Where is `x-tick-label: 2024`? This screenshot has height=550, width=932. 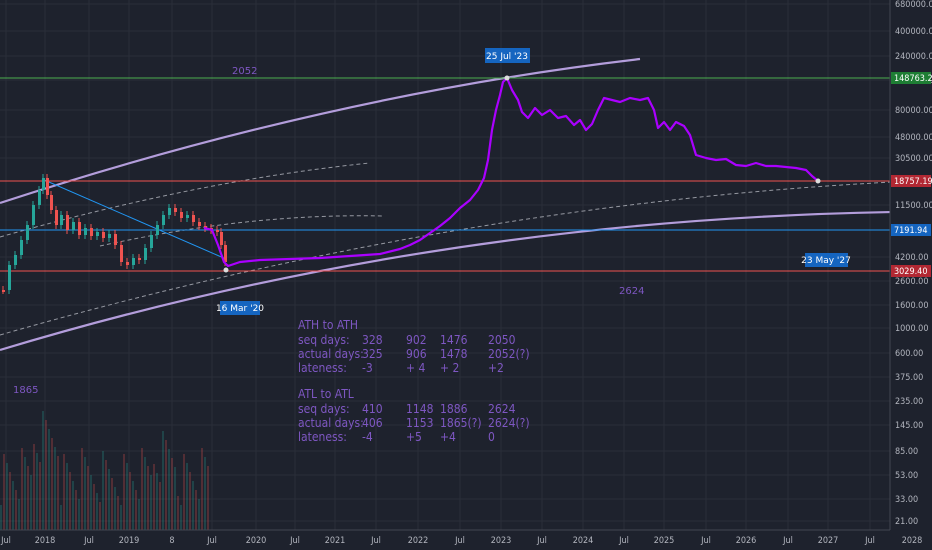 x-tick-label: 2024 is located at coordinates (583, 541).